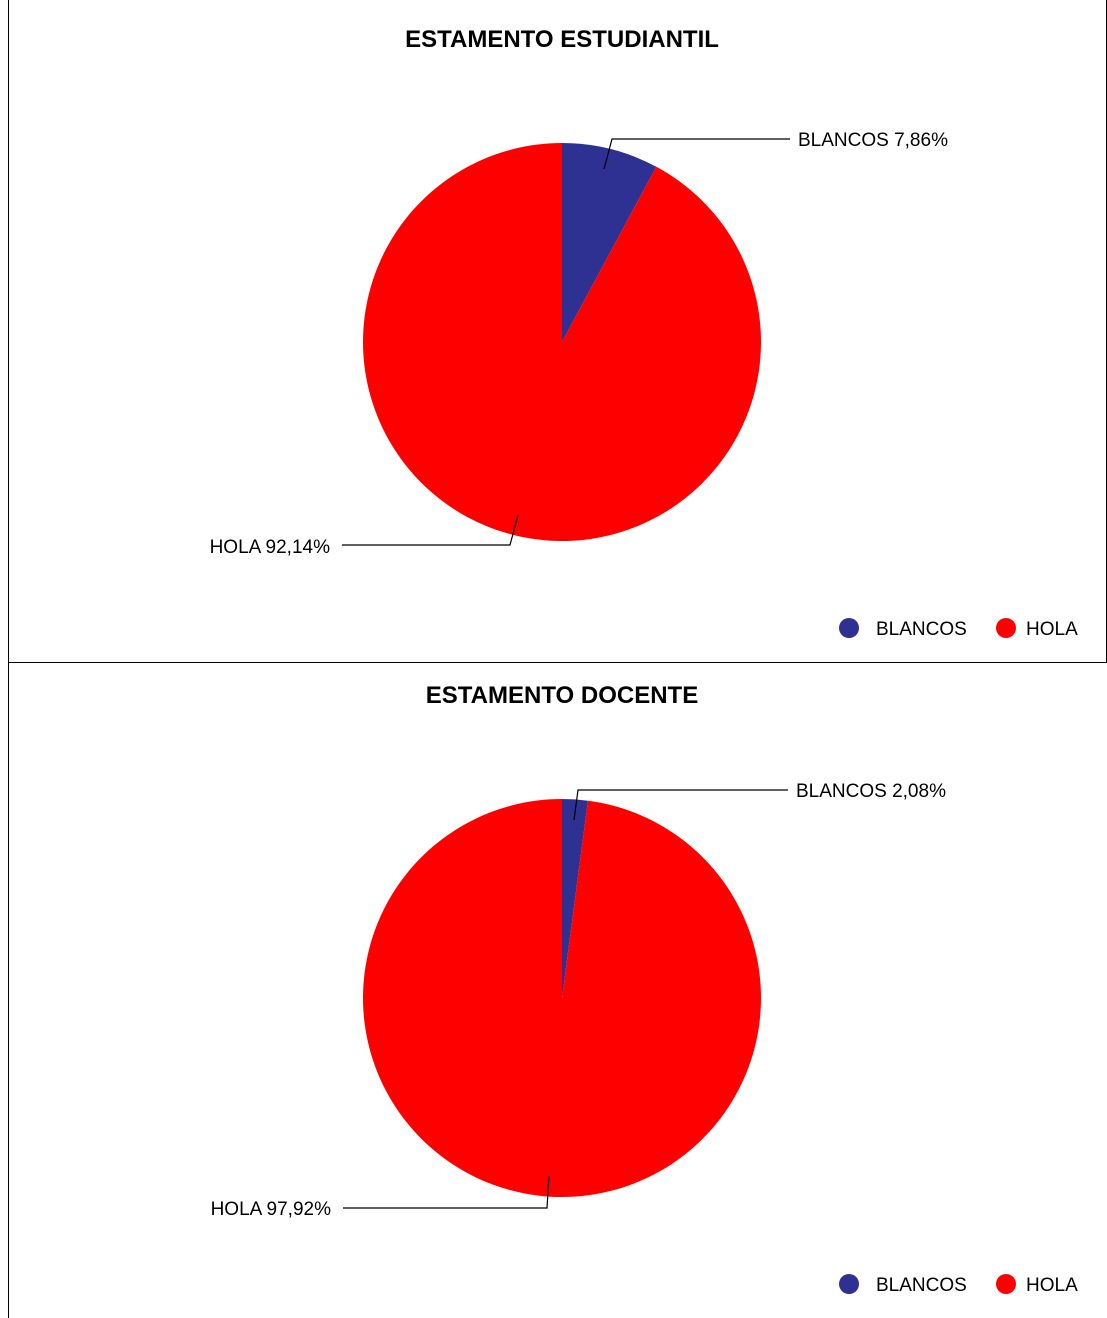  What do you see at coordinates (871, 791) in the screenshot?
I see `data-label-blancos: BLANCOS 2,08%` at bounding box center [871, 791].